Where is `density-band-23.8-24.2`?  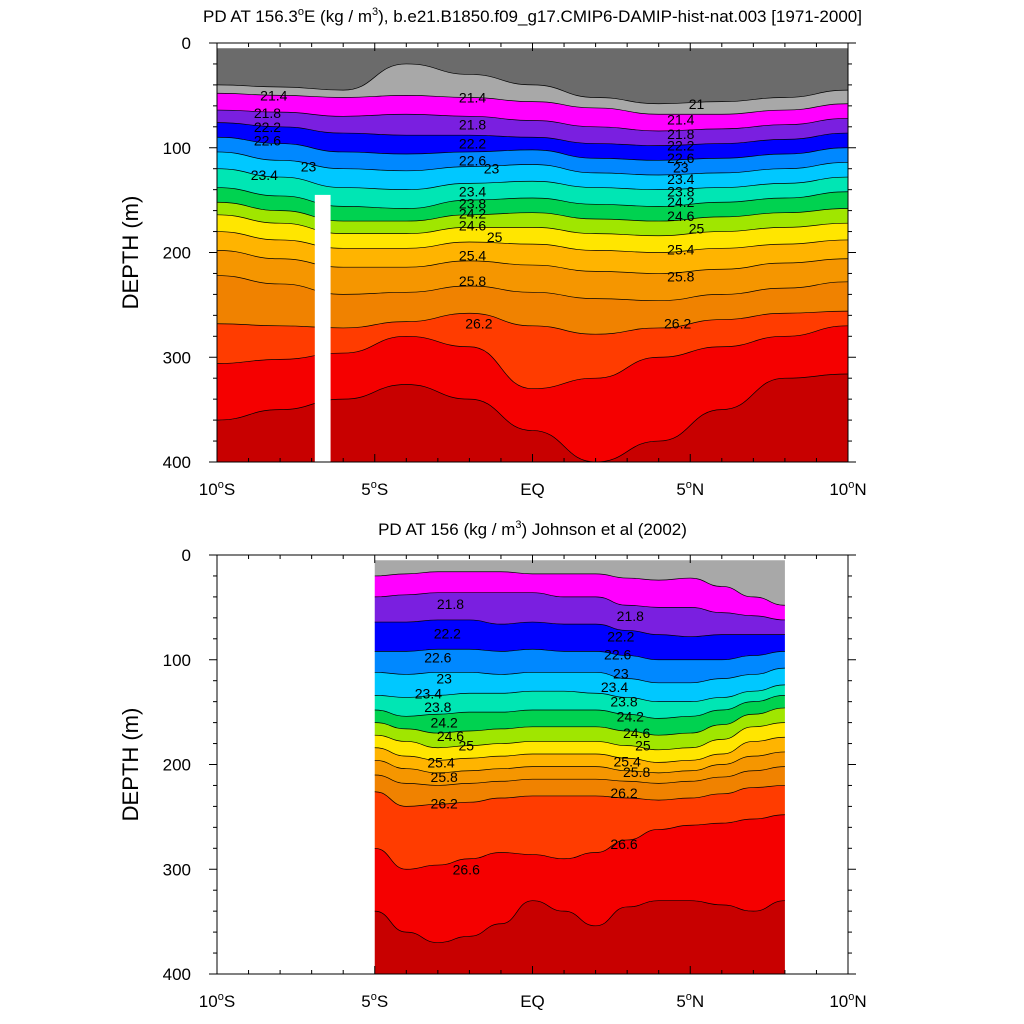
density-band-23.8-24.2 is located at coordinates (532, 204).